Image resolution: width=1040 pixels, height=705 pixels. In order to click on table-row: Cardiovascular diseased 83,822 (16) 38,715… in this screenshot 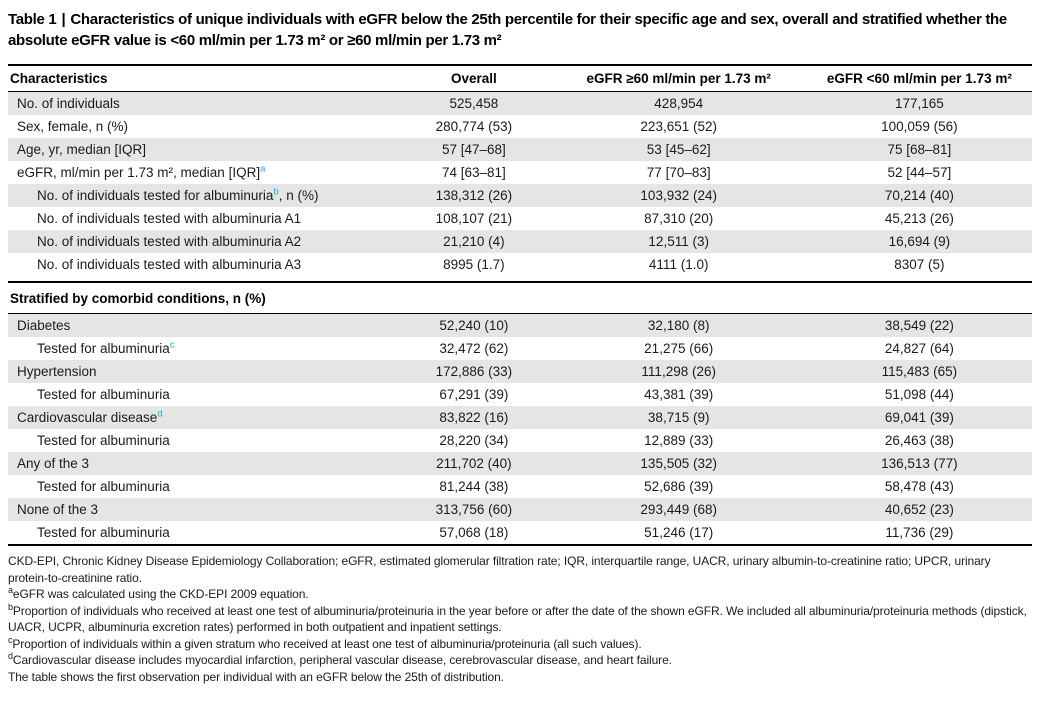, I will do `click(520, 417)`.